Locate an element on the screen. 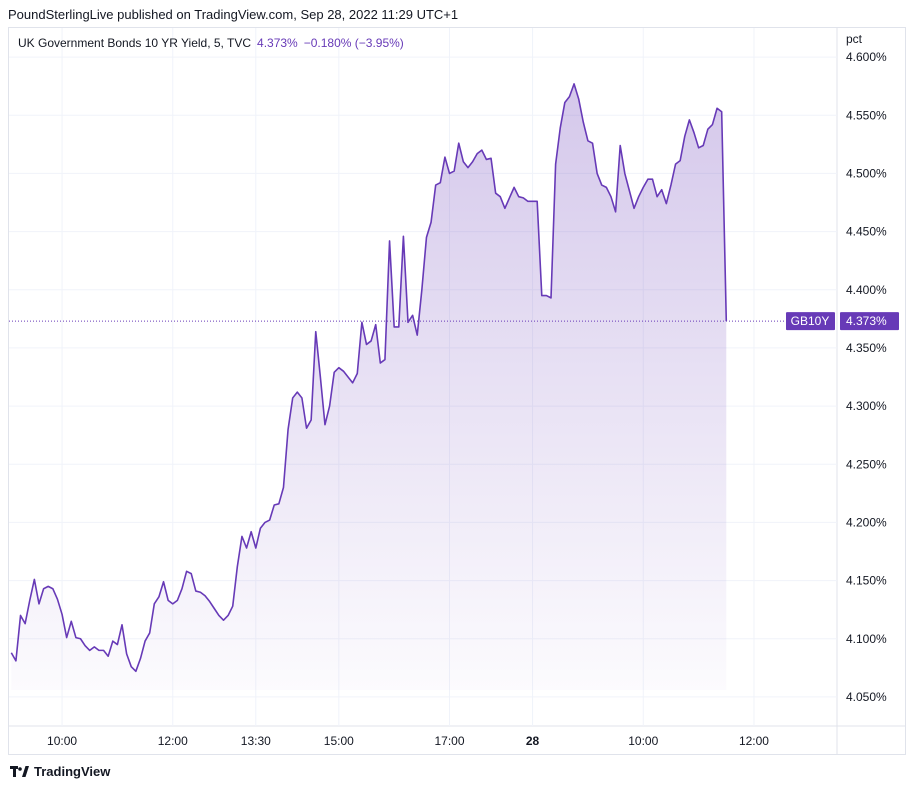 This screenshot has width=914, height=789. tradingview-footer: TradingView is located at coordinates (60, 771).